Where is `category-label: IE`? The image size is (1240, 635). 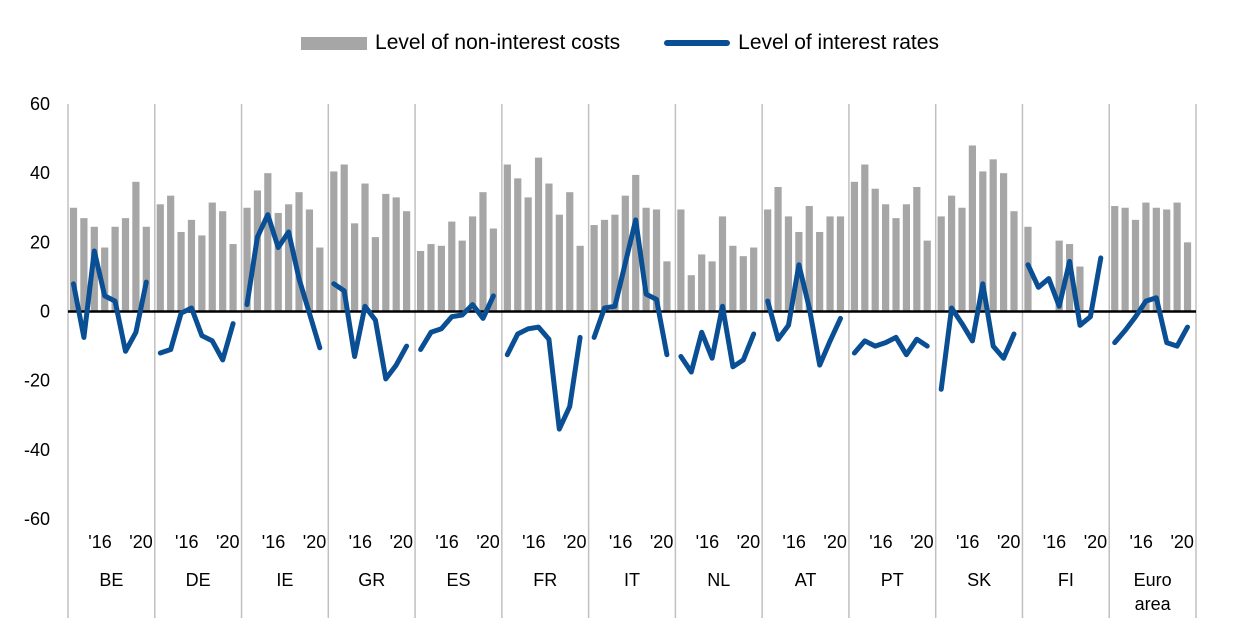
category-label: IE is located at coordinates (284, 580).